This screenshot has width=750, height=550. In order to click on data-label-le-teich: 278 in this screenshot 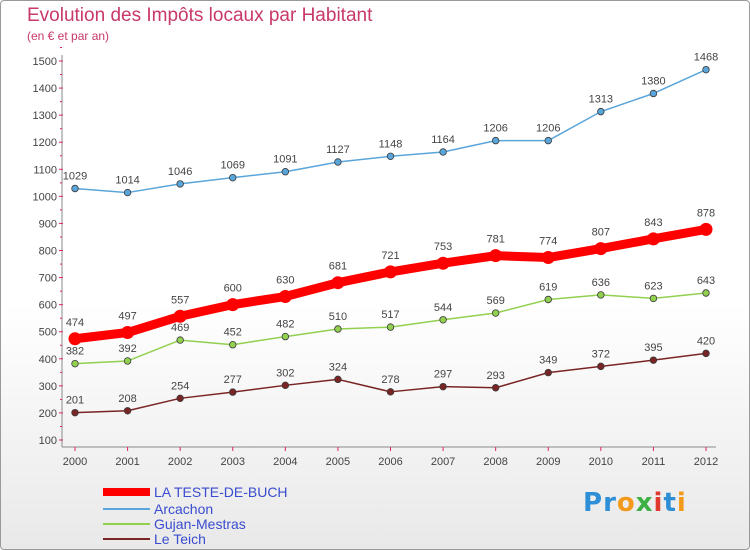, I will do `click(390, 380)`.